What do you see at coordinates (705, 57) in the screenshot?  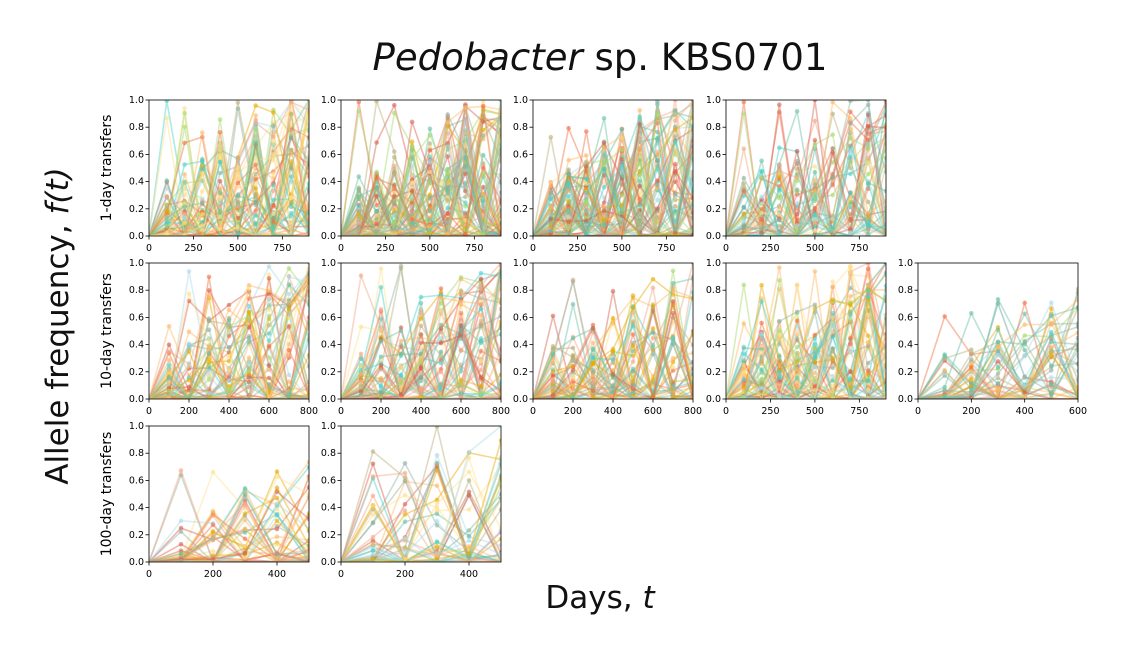 I see `chart-title-rest: sp. KBS0701` at bounding box center [705, 57].